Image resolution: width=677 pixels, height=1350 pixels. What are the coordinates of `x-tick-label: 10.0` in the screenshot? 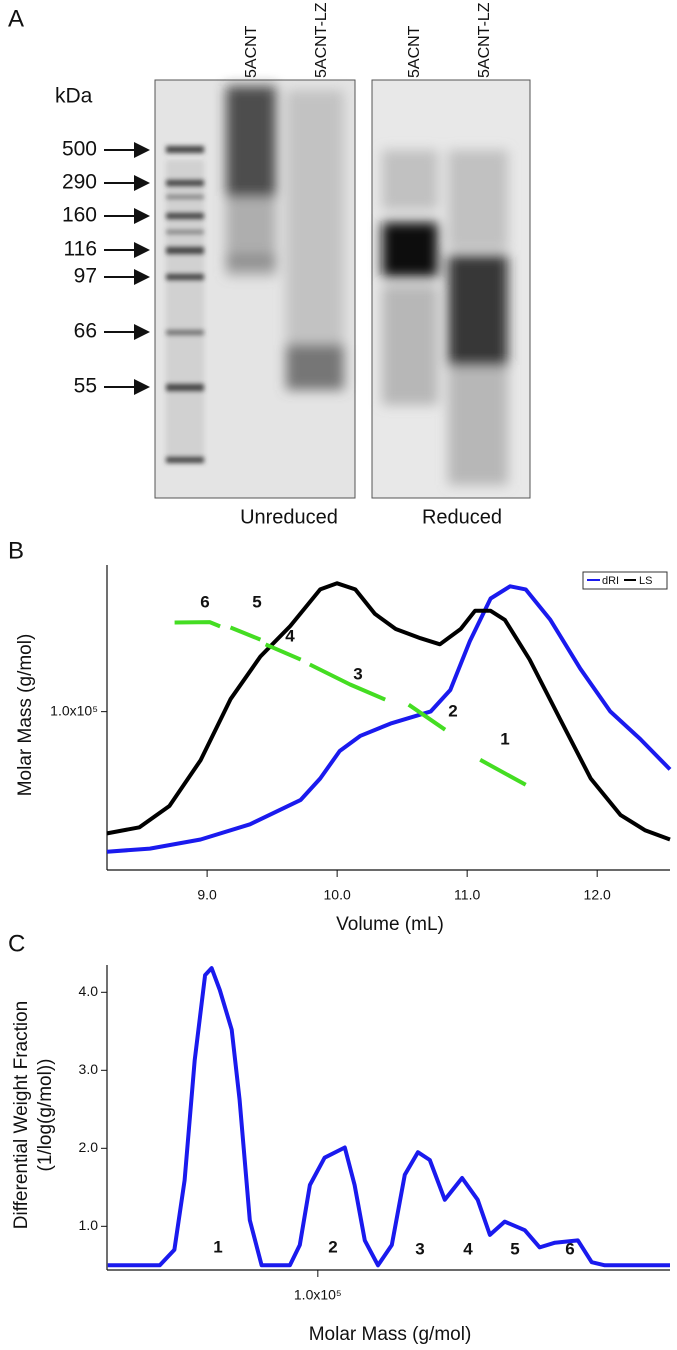 It's located at (337, 895).